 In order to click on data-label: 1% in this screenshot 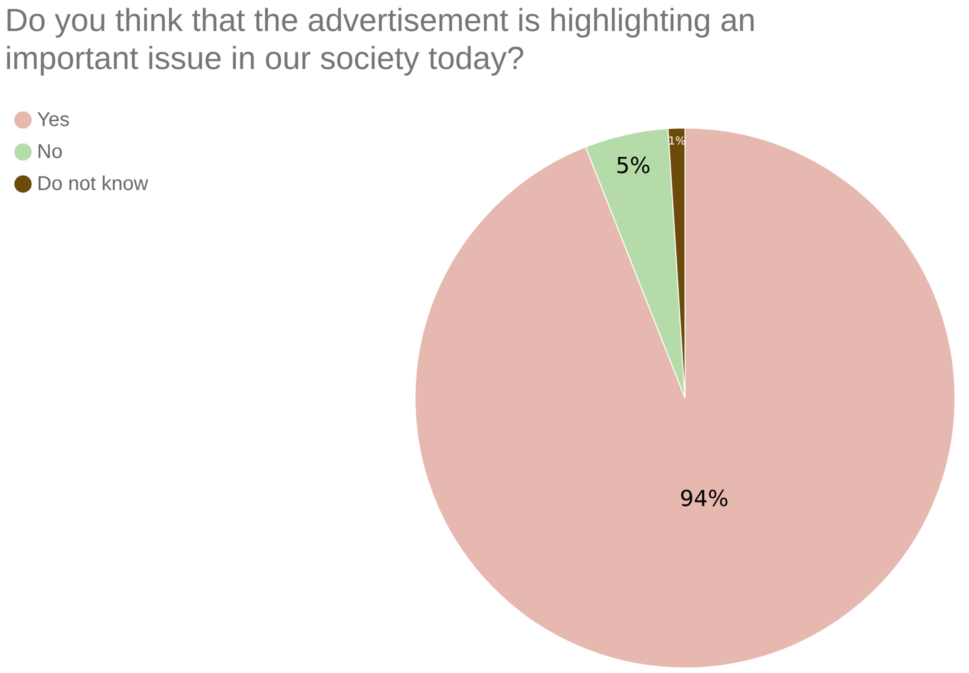, I will do `click(677, 141)`.